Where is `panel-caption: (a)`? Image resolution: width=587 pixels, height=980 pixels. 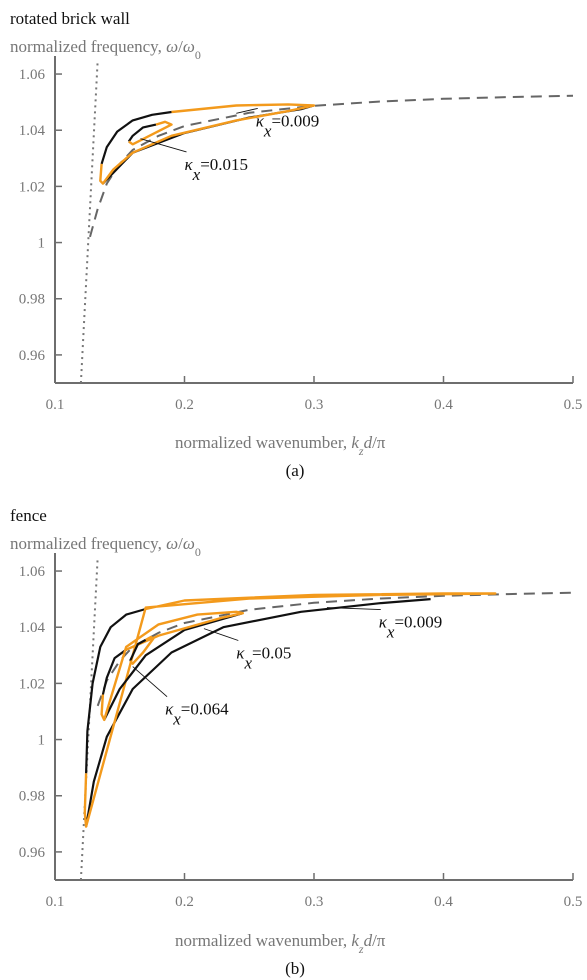
panel-caption: (a) is located at coordinates (295, 470).